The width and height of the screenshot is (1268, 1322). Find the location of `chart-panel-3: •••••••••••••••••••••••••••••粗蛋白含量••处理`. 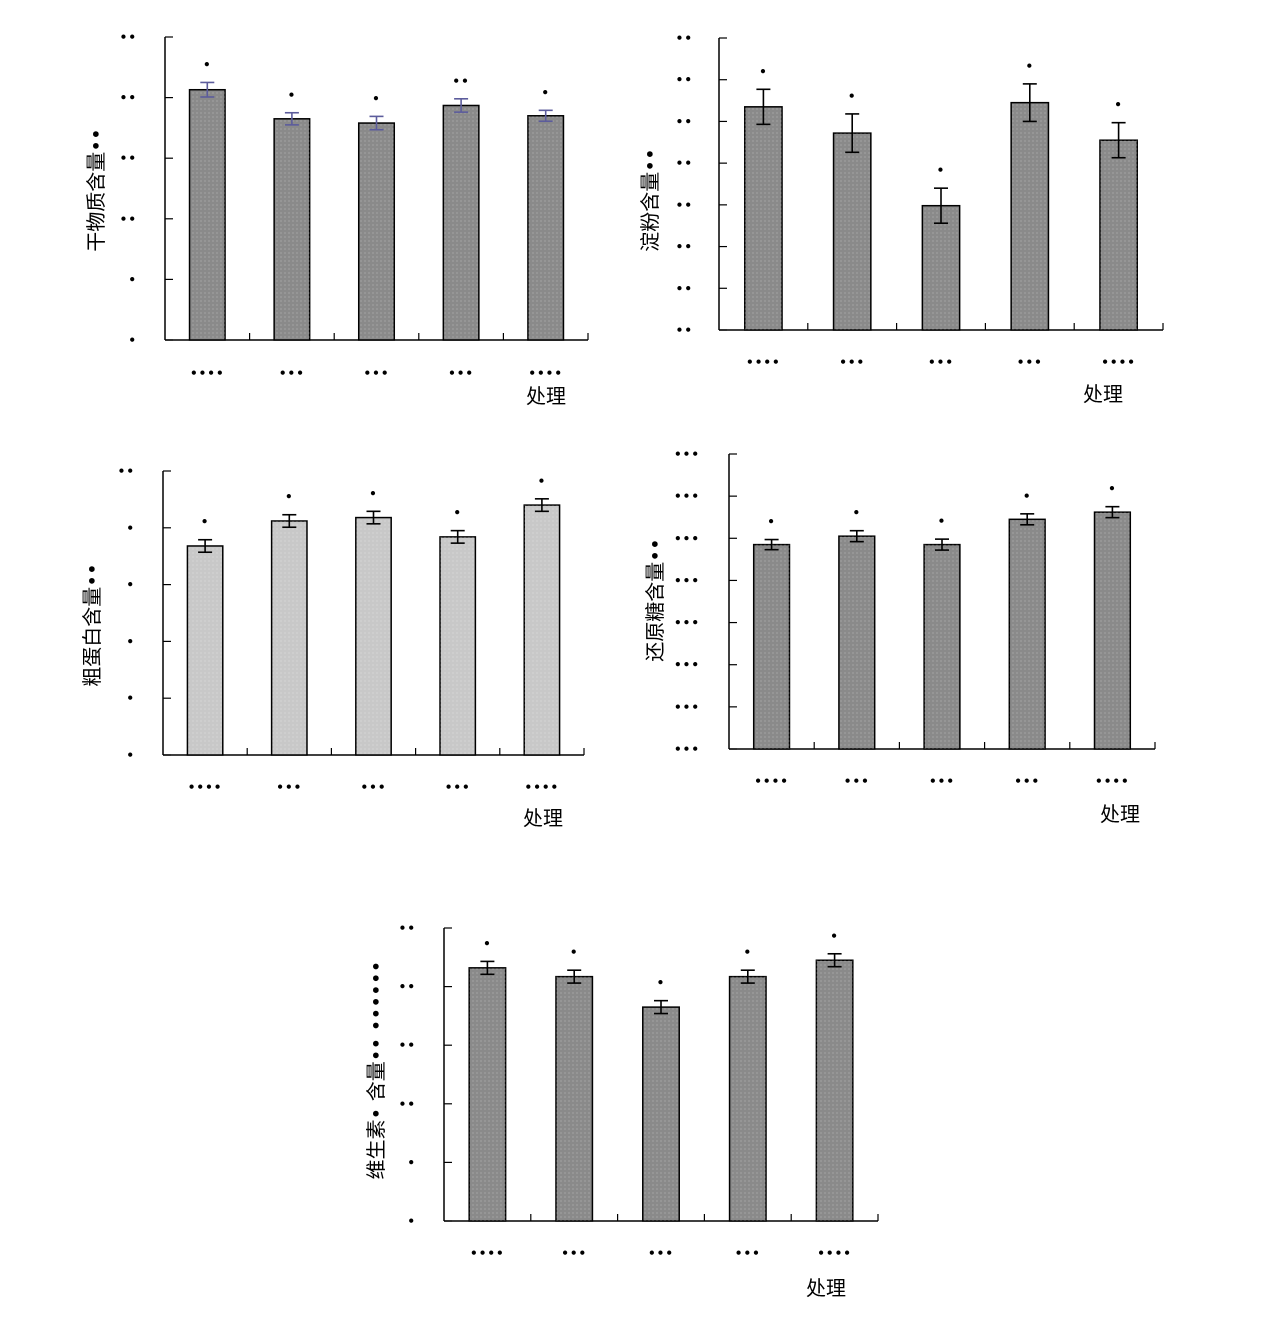

chart-panel-3: •••••••••••••••••••••••••••••粗蛋白含量••处理 is located at coordinates (332, 647).